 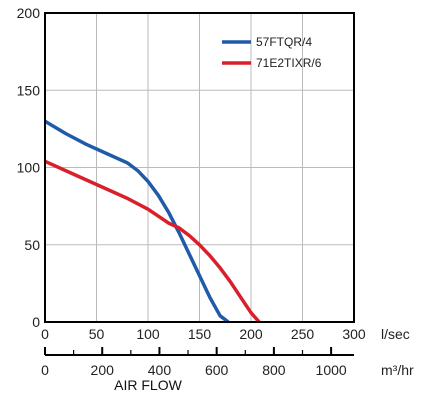 What do you see at coordinates (36, 322) in the screenshot?
I see `y-tick-label-0: 0` at bounding box center [36, 322].